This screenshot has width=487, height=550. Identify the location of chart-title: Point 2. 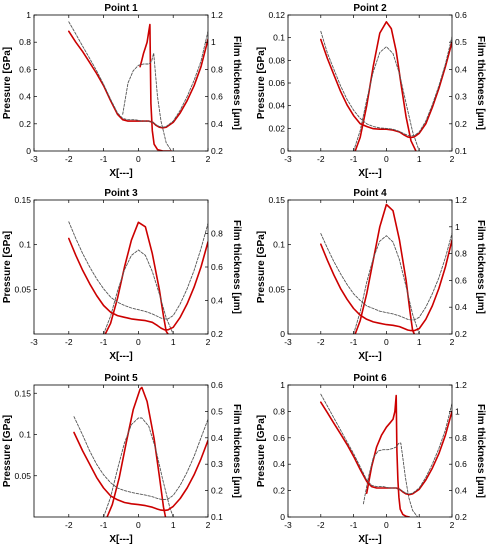
(370, 8).